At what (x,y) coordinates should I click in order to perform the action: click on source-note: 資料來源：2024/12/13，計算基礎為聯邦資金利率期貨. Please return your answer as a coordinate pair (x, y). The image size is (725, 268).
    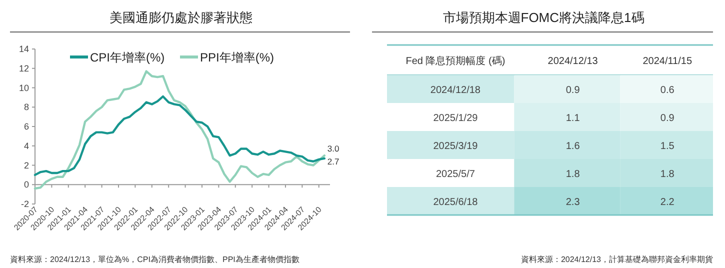
    Looking at the image, I should click on (616, 259).